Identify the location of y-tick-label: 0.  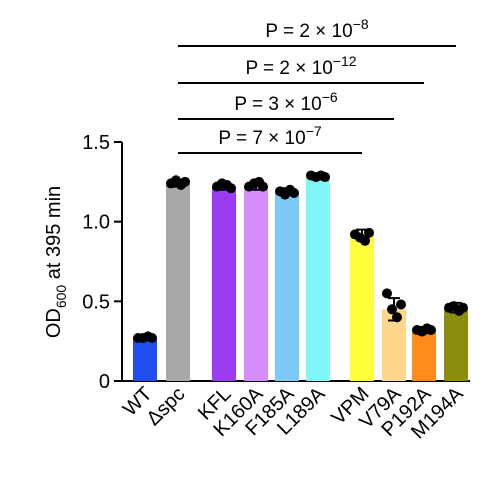
(104, 382).